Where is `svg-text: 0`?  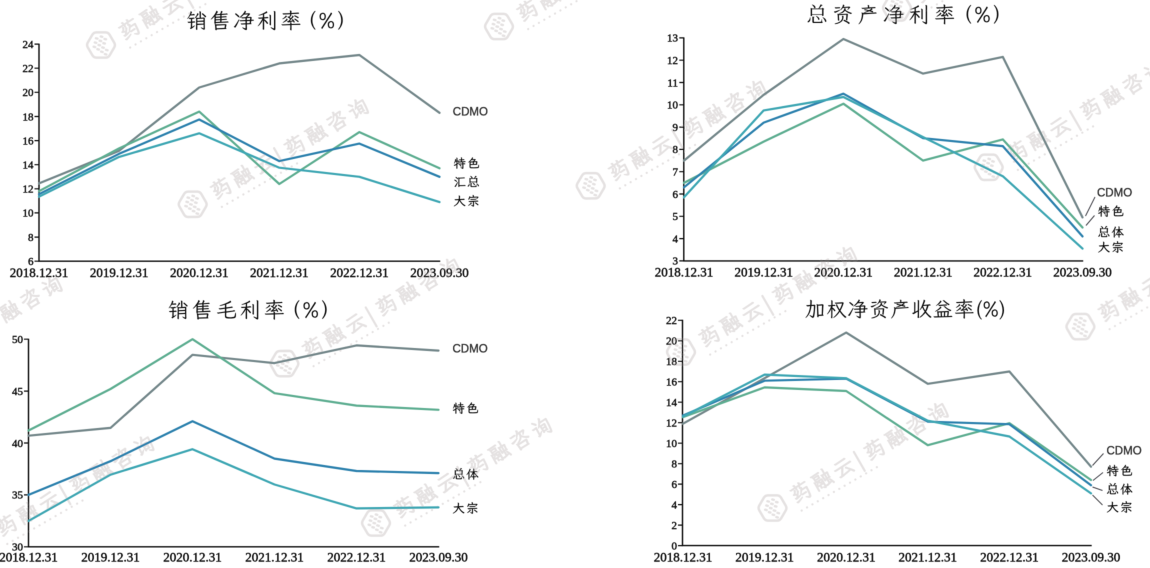 svg-text: 0 is located at coordinates (675, 546).